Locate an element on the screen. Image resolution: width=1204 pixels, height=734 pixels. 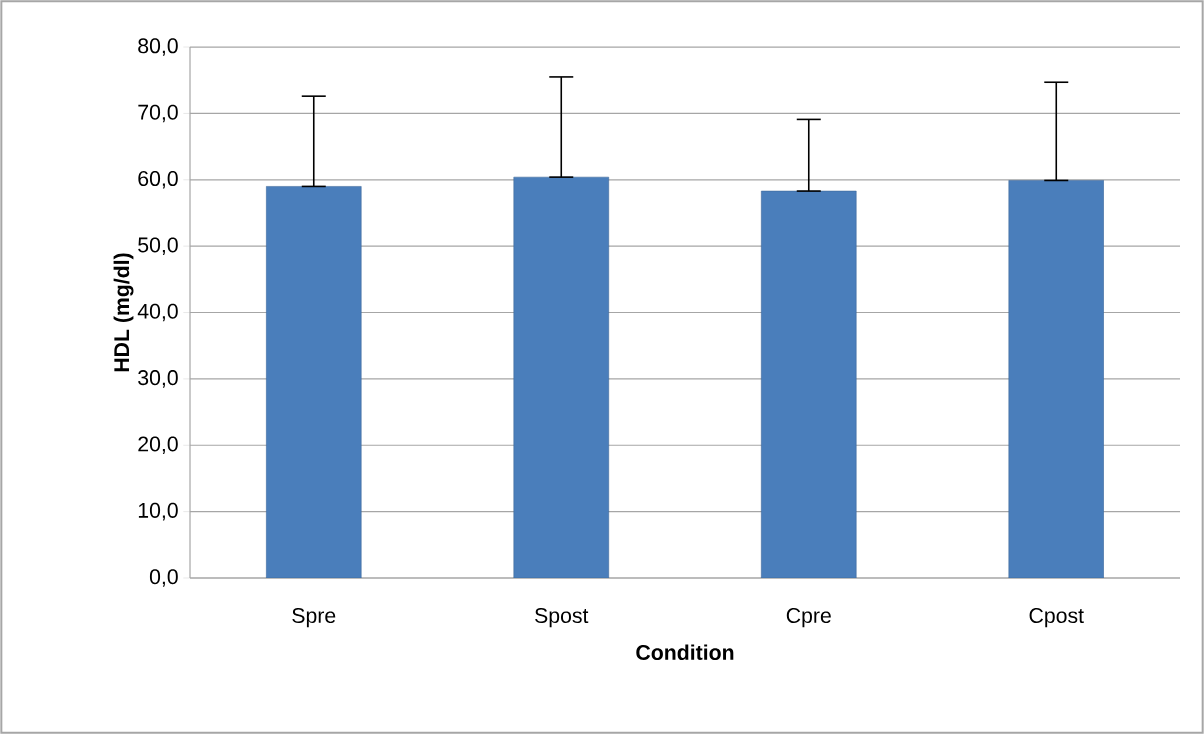
x-tick-label: Spost is located at coordinates (562, 618).